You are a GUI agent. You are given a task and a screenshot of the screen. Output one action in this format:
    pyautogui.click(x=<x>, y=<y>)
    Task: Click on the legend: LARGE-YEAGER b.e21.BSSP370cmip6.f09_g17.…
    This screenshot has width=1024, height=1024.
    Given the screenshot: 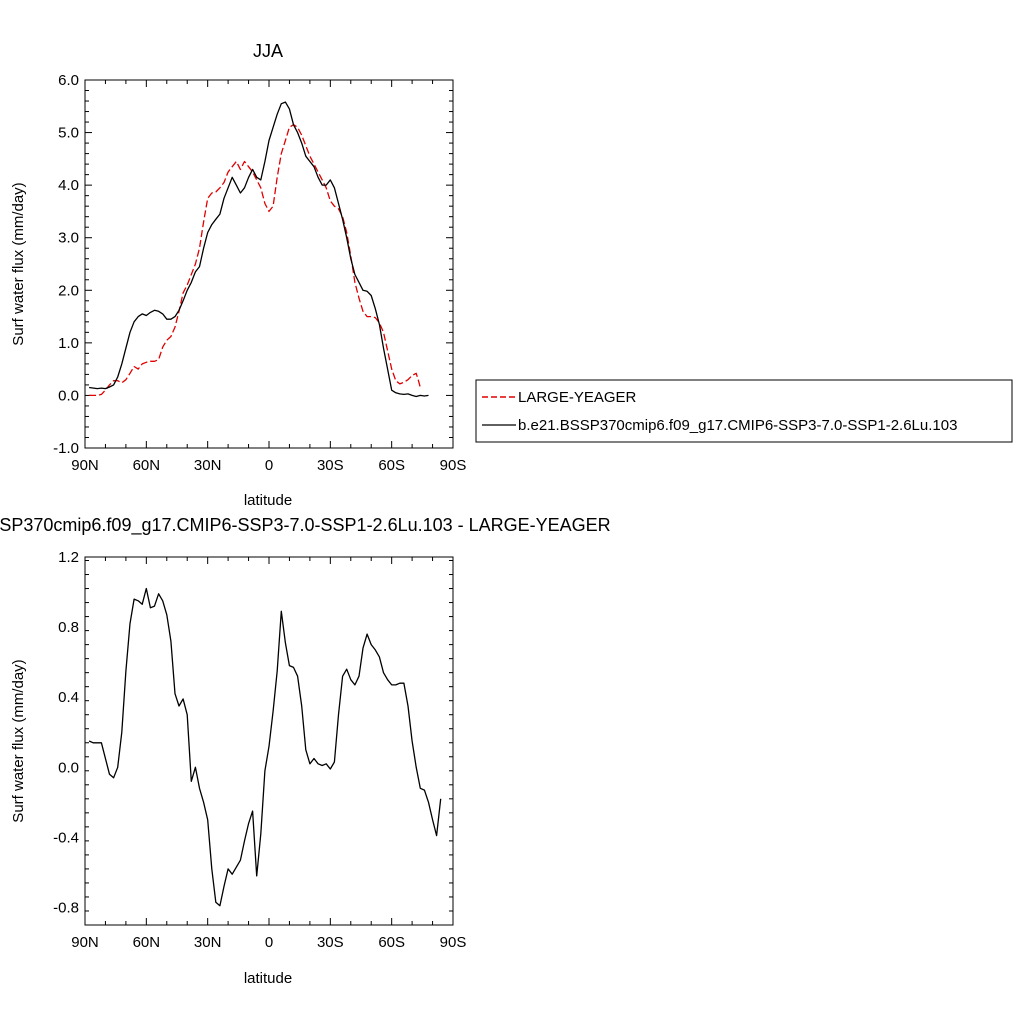 What is the action you would take?
    pyautogui.click(x=744, y=411)
    